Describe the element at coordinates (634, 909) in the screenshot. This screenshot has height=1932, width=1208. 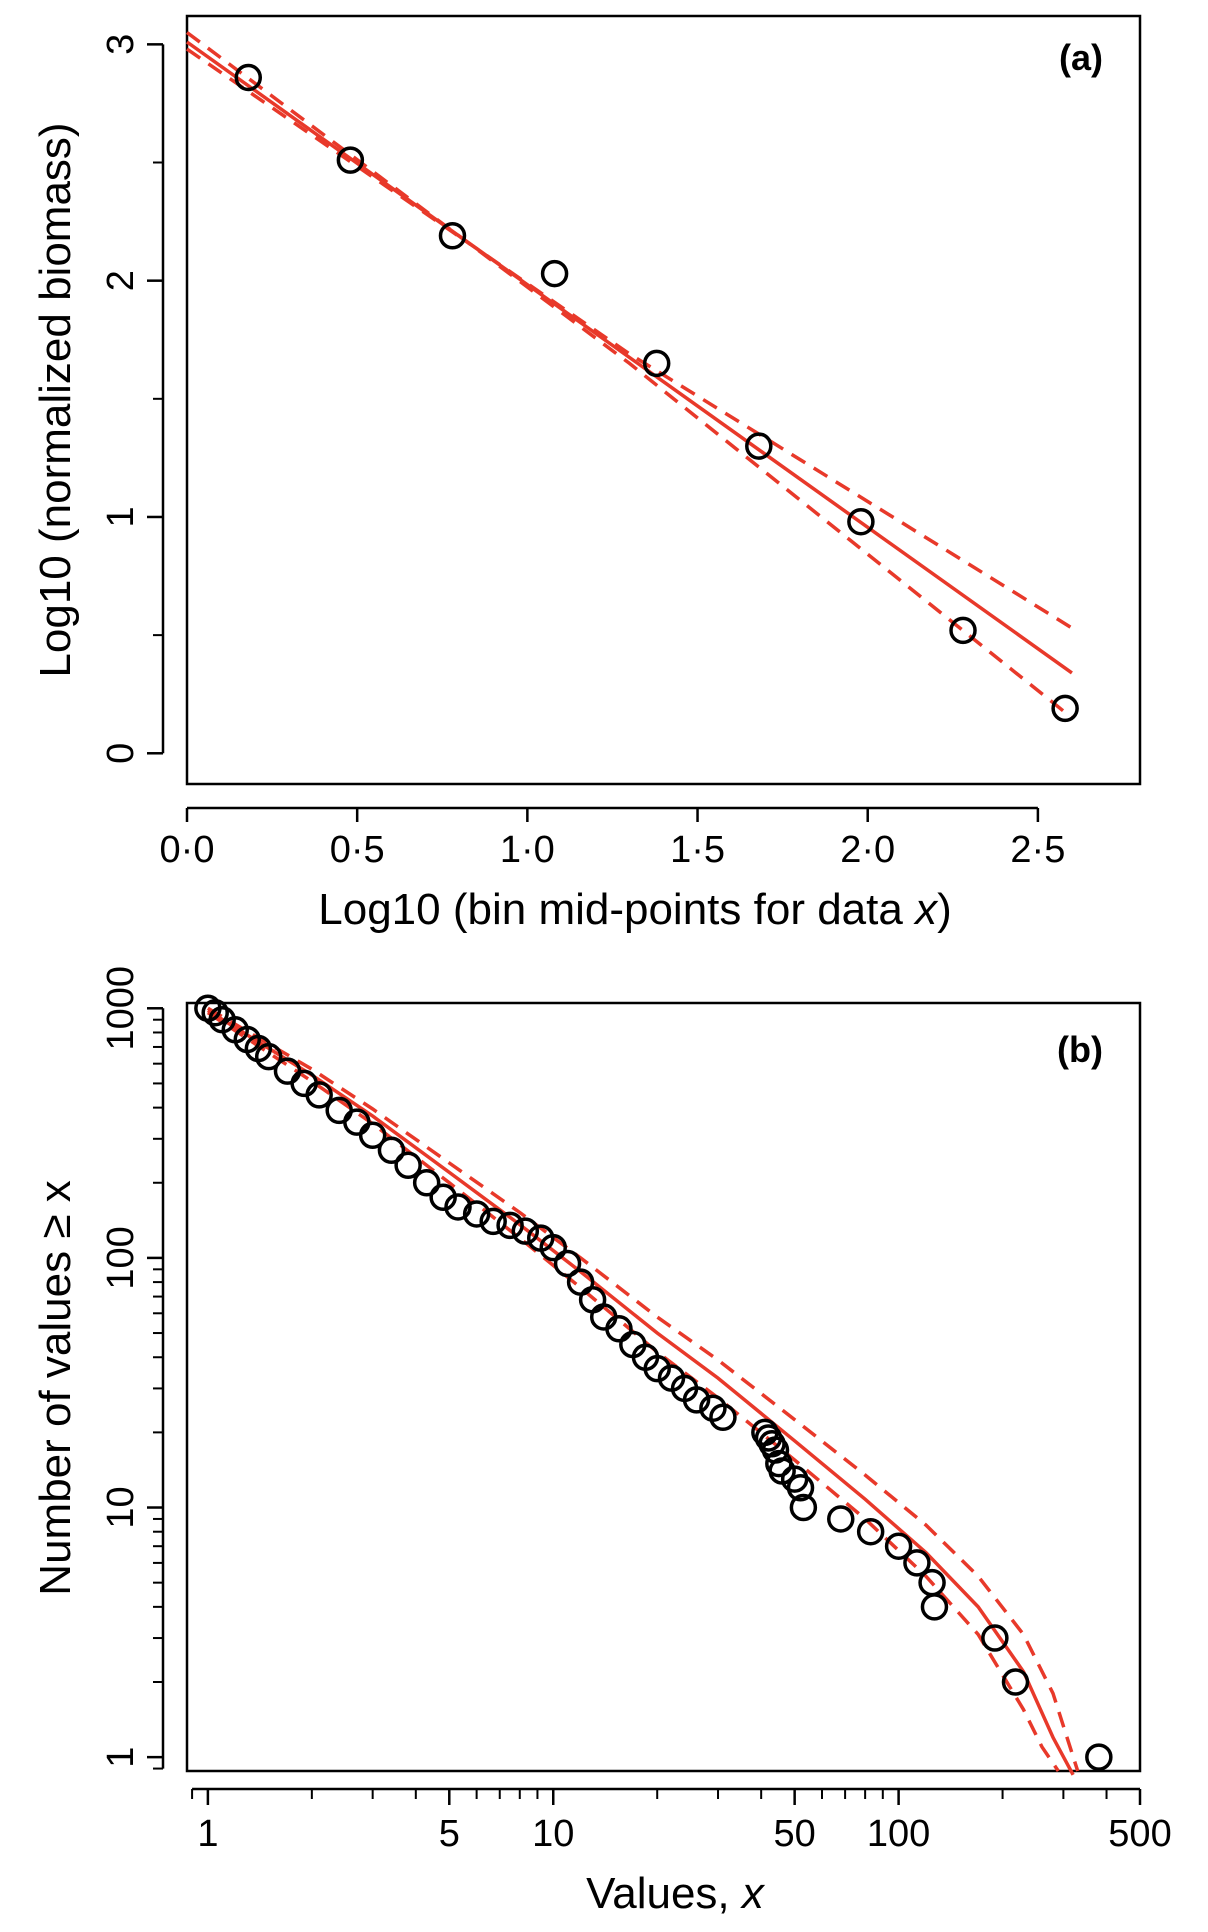
I see `panel-a-xlabel: Log10 (bin mid-points for data x)` at that location.